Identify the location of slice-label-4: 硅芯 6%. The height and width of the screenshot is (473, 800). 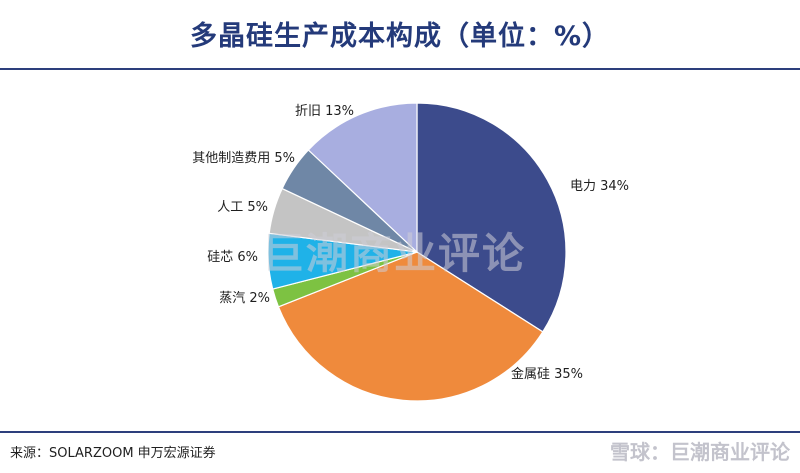
(232, 257).